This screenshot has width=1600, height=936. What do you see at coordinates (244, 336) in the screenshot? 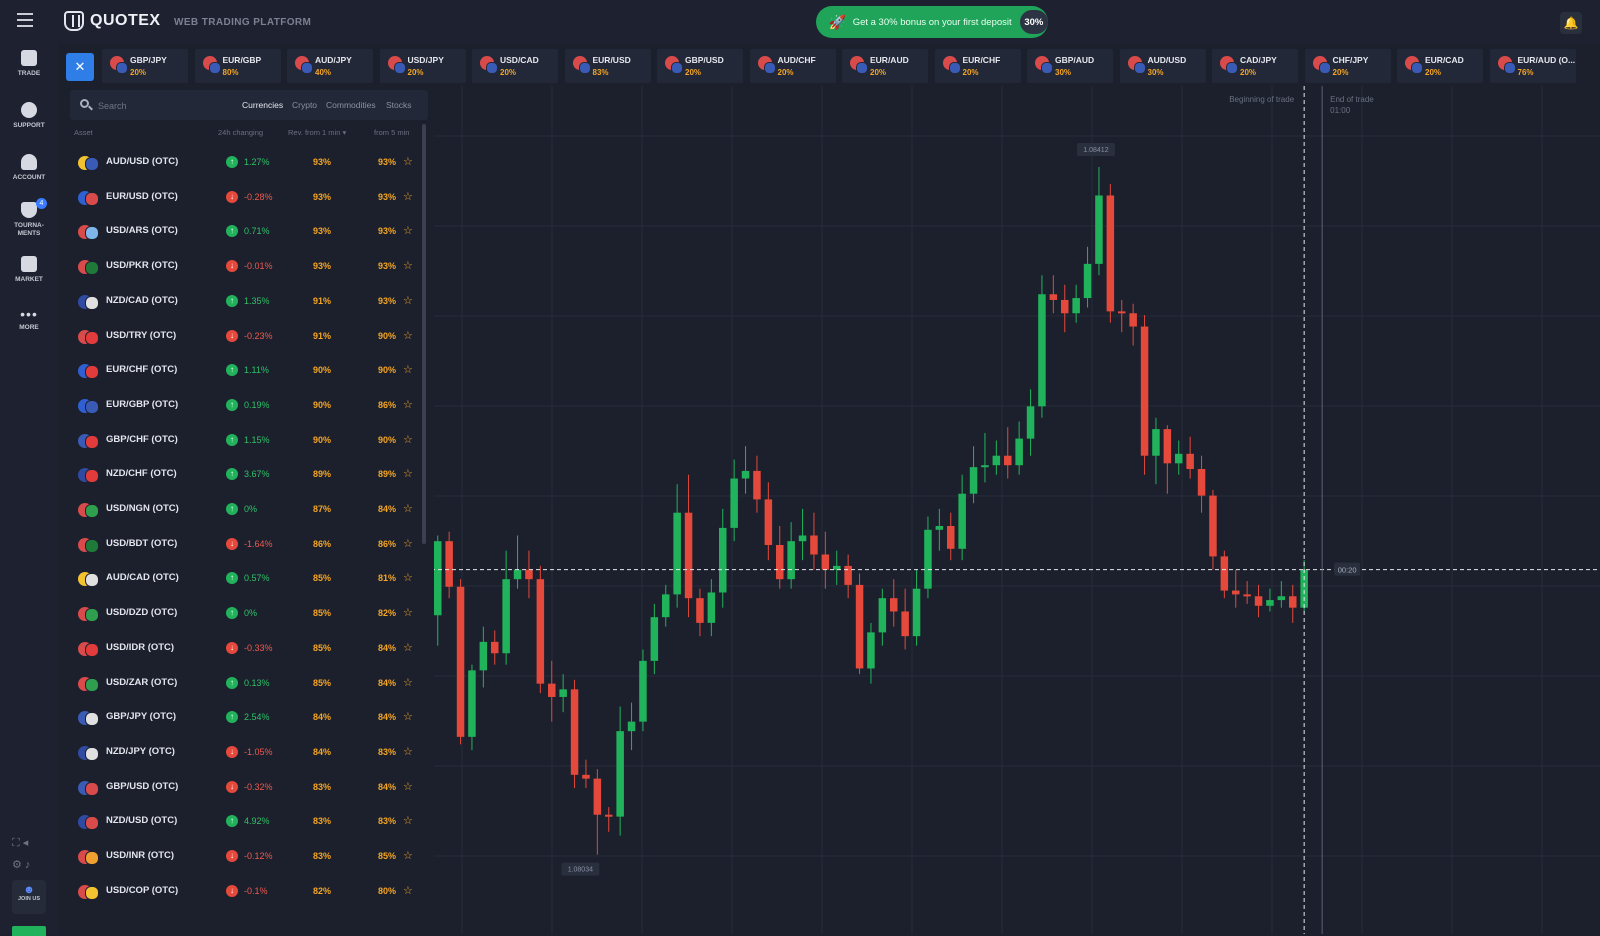
I see `asset-row: USD/TRY (OTC) ↓ -0.23% 91% 90% ☆` at bounding box center [244, 336].